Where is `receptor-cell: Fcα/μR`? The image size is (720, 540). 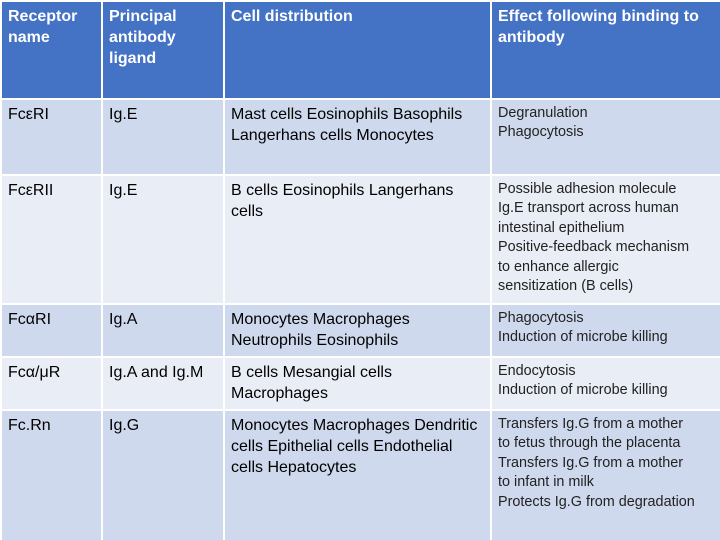 receptor-cell: Fcα/μR is located at coordinates (51, 383).